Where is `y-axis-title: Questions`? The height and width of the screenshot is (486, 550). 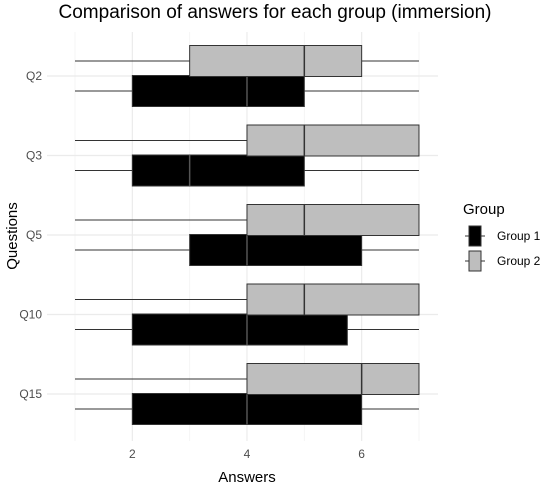 y-axis-title: Questions is located at coordinates (12, 236).